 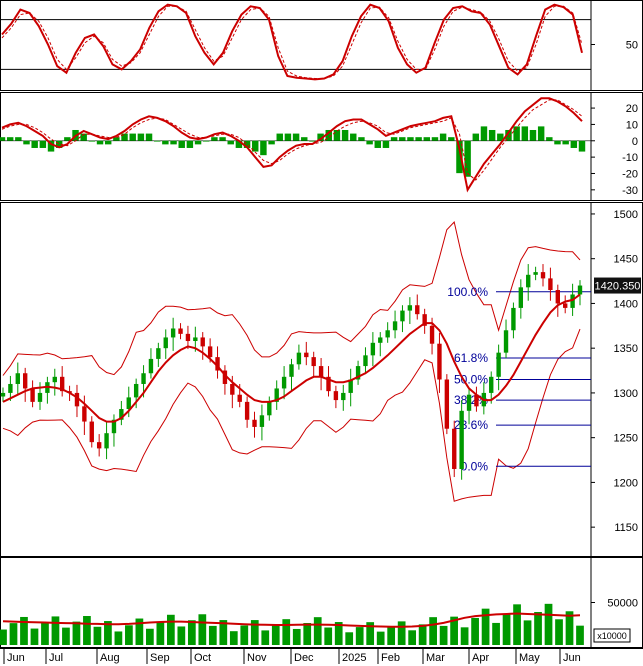 I want to click on fibonacci-level-label: 61.8%, so click(x=471, y=358).